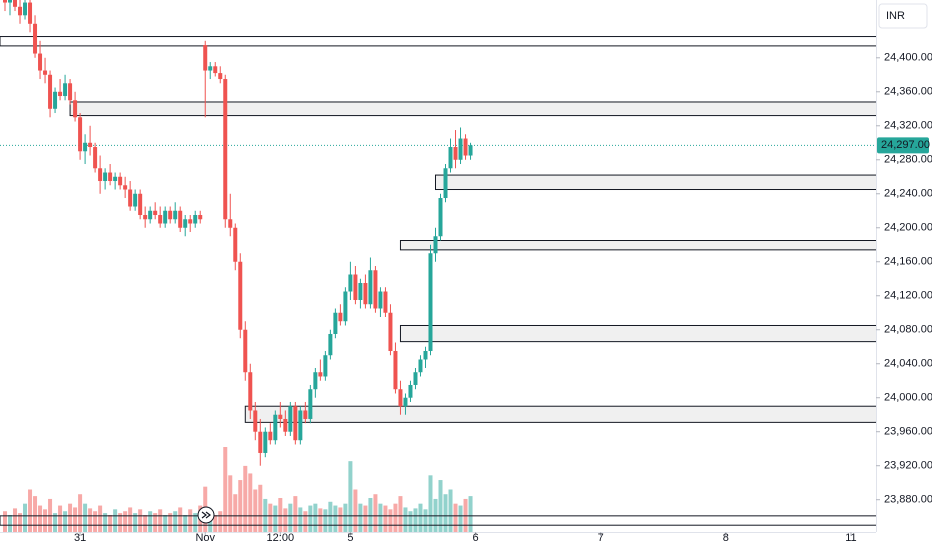 The image size is (932, 550). Describe the element at coordinates (908, 364) in the screenshot. I see `y-tick-label: 24,040.00` at that location.